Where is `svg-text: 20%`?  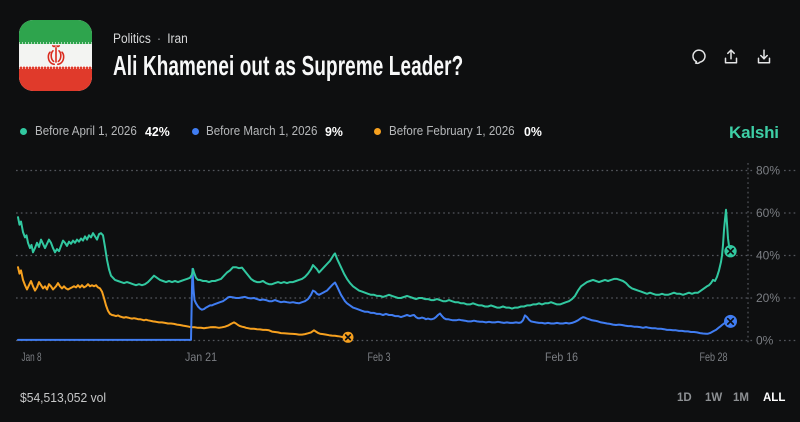
svg-text: 20% is located at coordinates (768, 298).